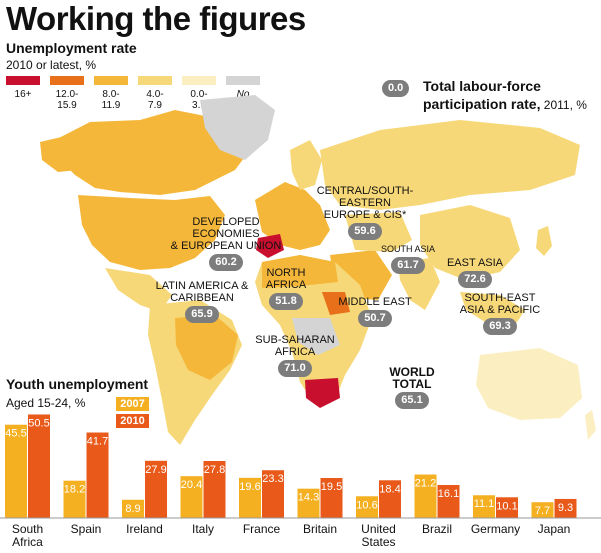  I want to click on category-label: France, so click(262, 529).